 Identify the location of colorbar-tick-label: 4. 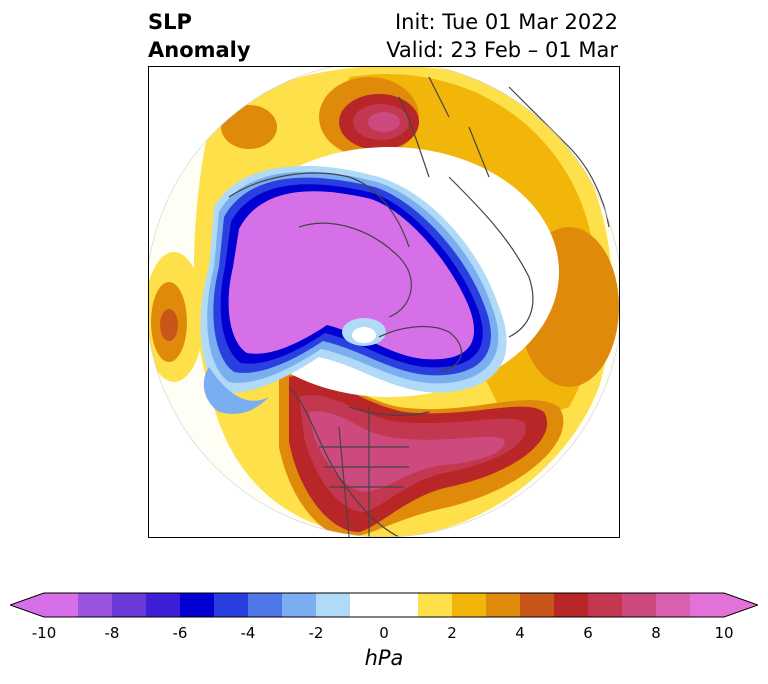
(520, 633).